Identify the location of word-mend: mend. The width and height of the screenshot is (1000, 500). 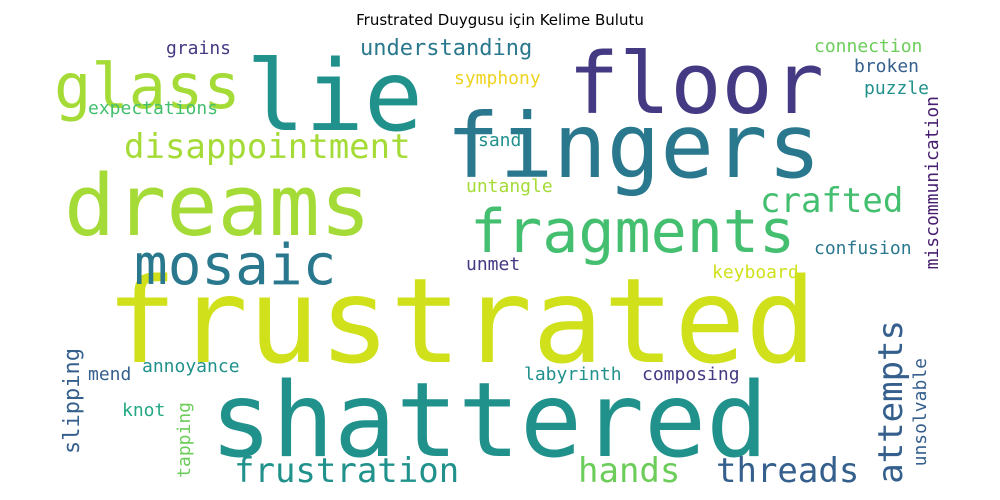
(110, 374).